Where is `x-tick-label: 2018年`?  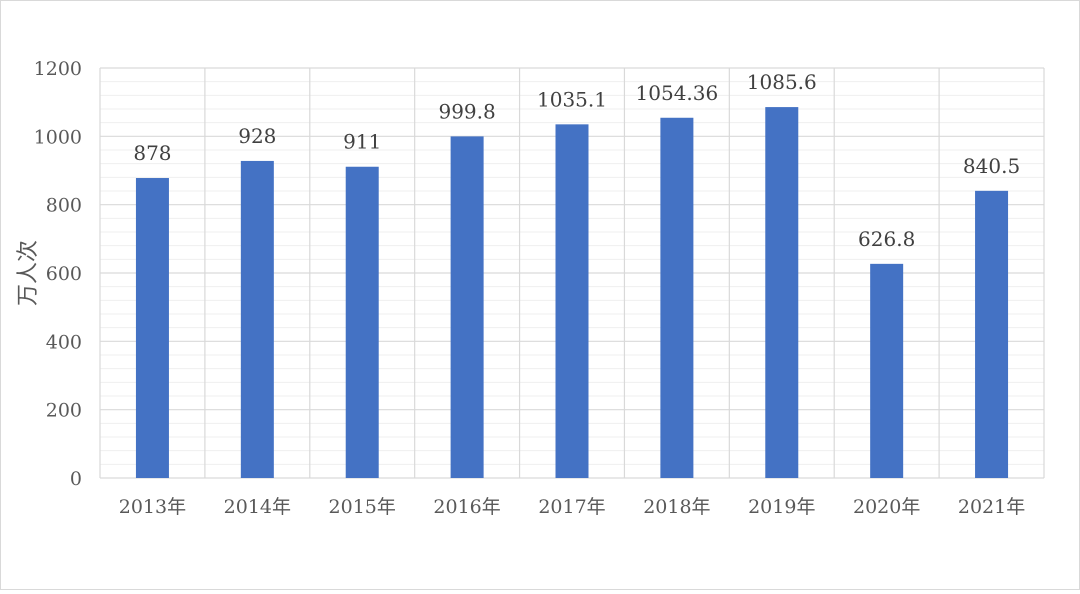 x-tick-label: 2018年 is located at coordinates (676, 507).